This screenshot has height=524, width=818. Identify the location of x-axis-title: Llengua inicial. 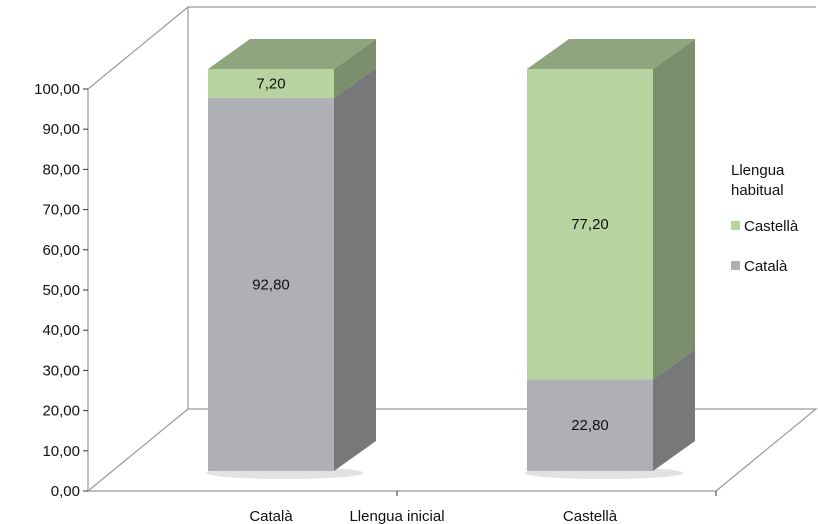
(396, 516).